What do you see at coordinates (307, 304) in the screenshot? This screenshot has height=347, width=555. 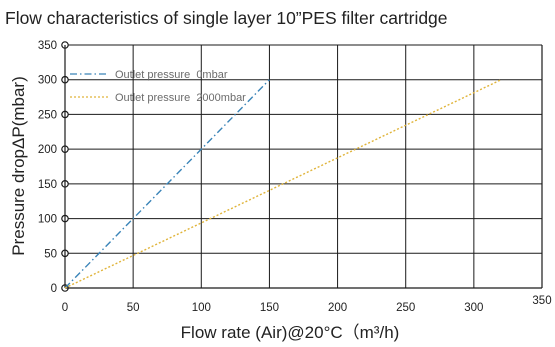 I see `x-tick-labels: 0 50 100 150 200 250 300 350` at bounding box center [307, 304].